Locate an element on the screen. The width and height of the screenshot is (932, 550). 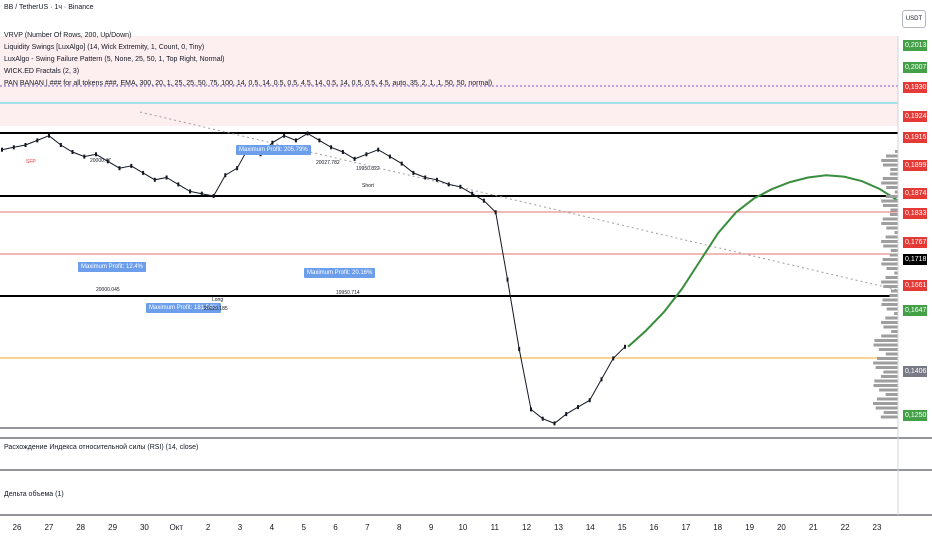
x-tick-label: 13 is located at coordinates (558, 527).